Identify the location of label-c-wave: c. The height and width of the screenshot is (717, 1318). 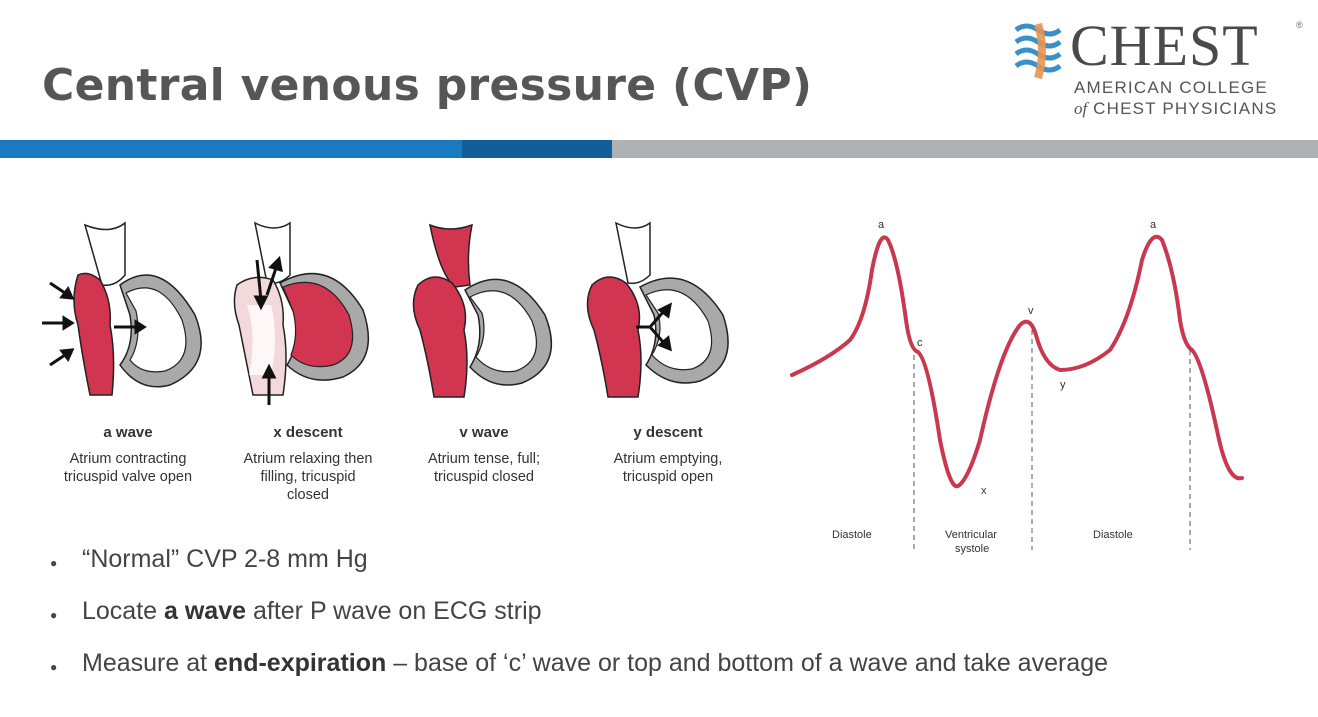
(920, 343).